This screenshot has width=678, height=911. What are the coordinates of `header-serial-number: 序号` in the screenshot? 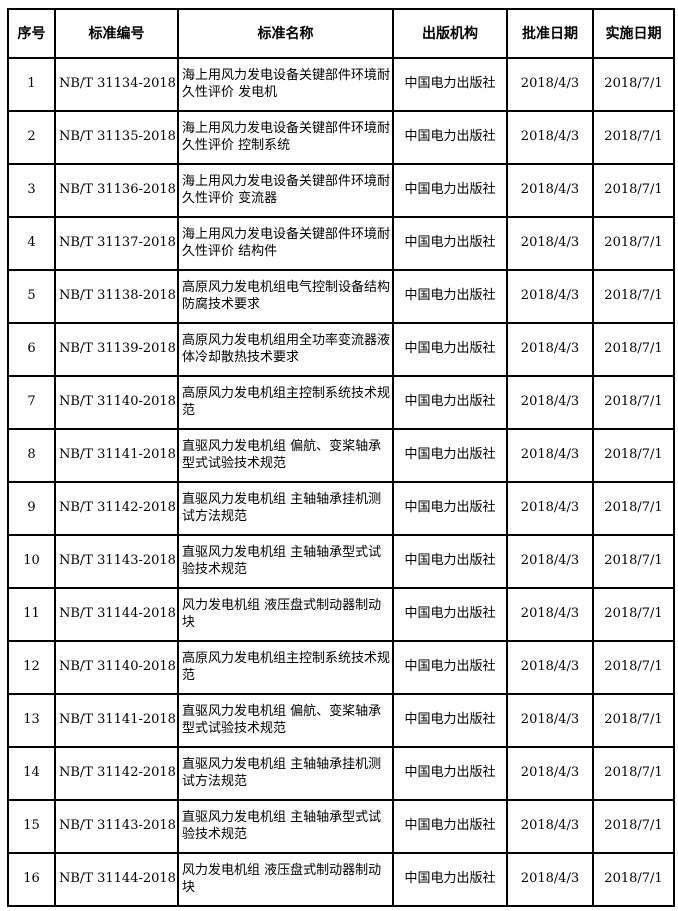 It's located at (31, 33).